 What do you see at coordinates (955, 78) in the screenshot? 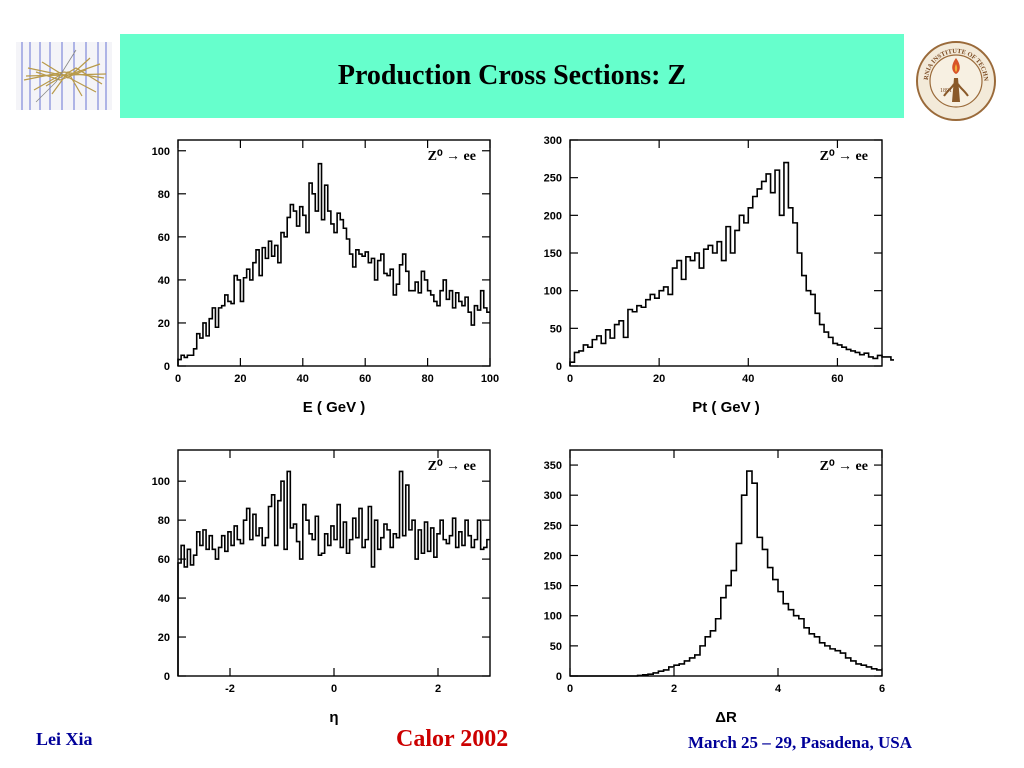
I see `caltech-seal-icon: CALIFORNIA INSTITUTE OF TECHNOLOGY 1891` at bounding box center [955, 78].